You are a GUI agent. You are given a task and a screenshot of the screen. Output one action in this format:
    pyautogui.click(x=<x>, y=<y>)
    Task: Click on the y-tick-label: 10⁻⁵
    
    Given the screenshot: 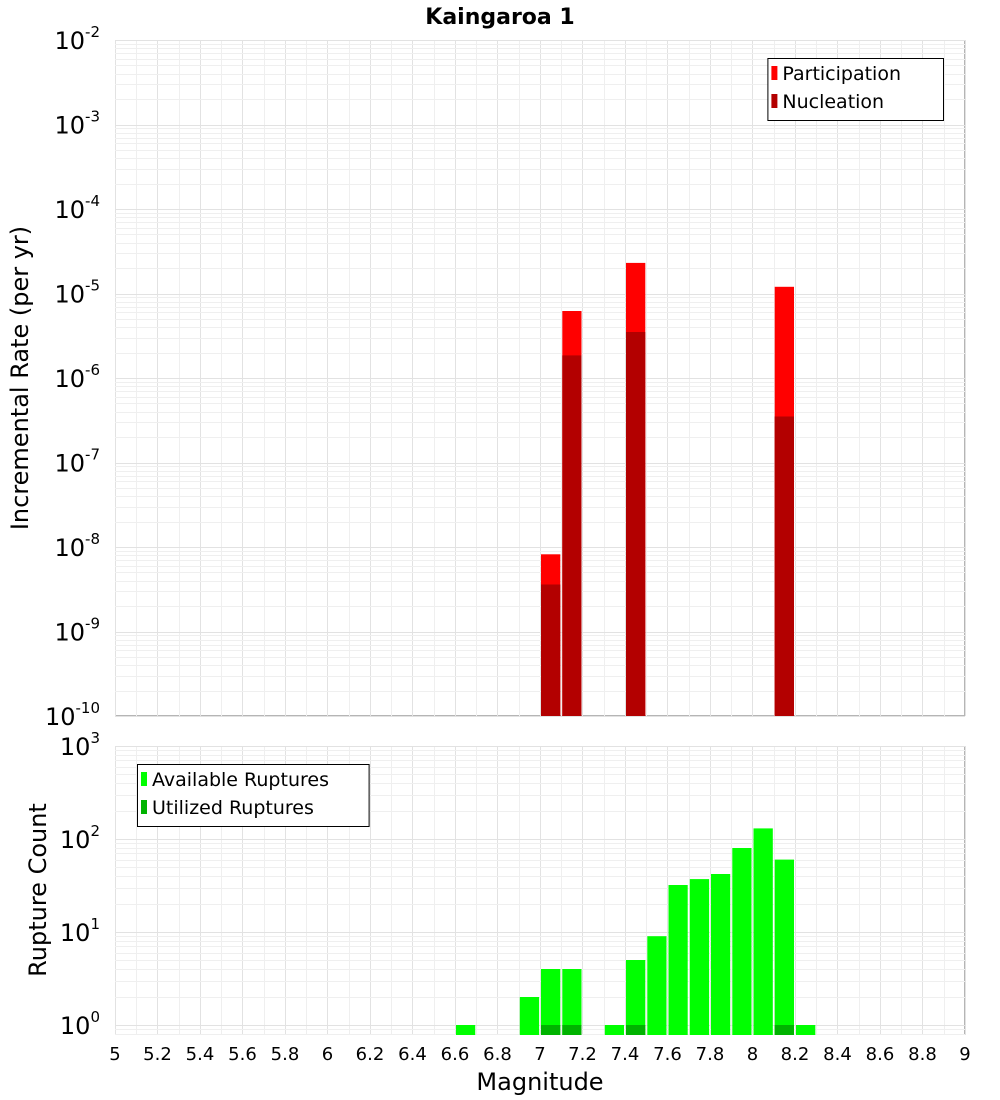 What is the action you would take?
    pyautogui.click(x=77, y=293)
    